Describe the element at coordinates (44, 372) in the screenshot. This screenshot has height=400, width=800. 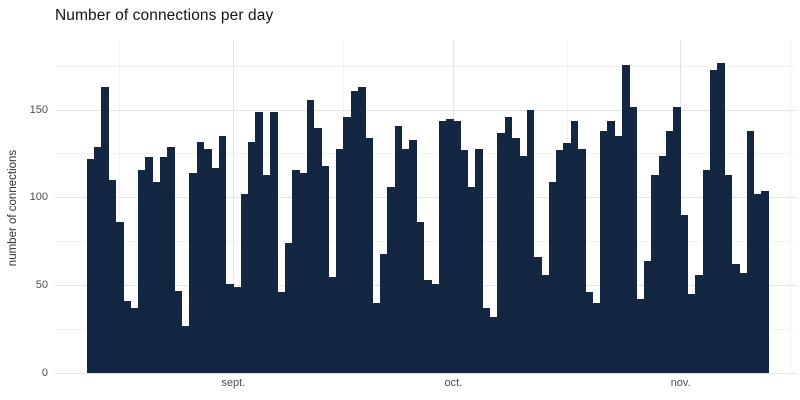
I see `y-tick-label: 0` at that location.